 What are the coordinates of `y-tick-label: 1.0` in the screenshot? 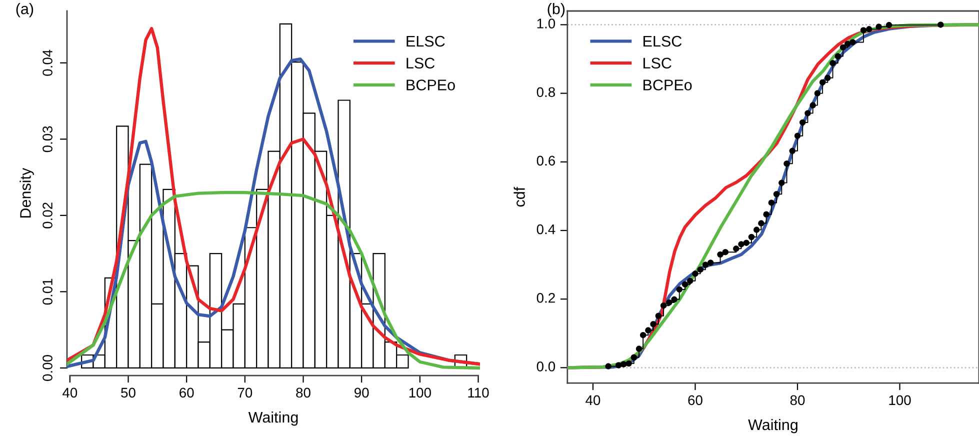 It's located at (546, 23).